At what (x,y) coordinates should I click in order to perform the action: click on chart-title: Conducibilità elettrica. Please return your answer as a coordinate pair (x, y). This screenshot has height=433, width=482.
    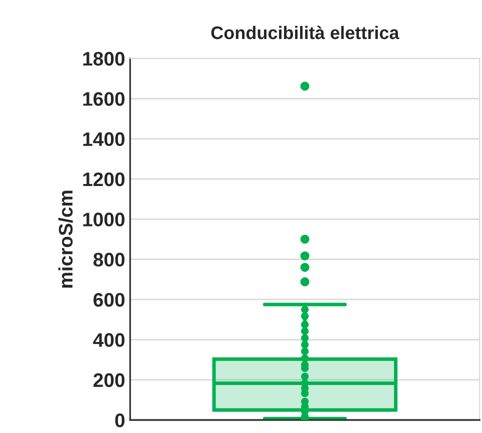
    Looking at the image, I should click on (305, 33).